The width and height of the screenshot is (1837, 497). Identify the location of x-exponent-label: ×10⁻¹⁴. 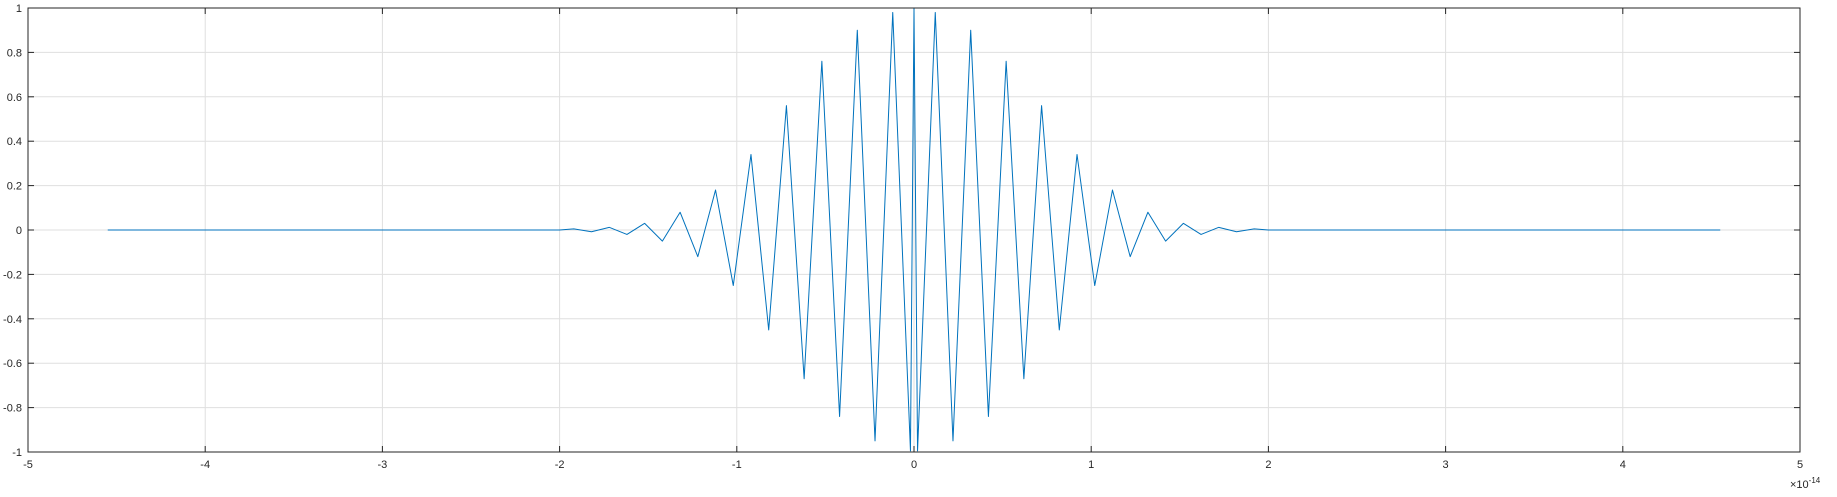
(1805, 483).